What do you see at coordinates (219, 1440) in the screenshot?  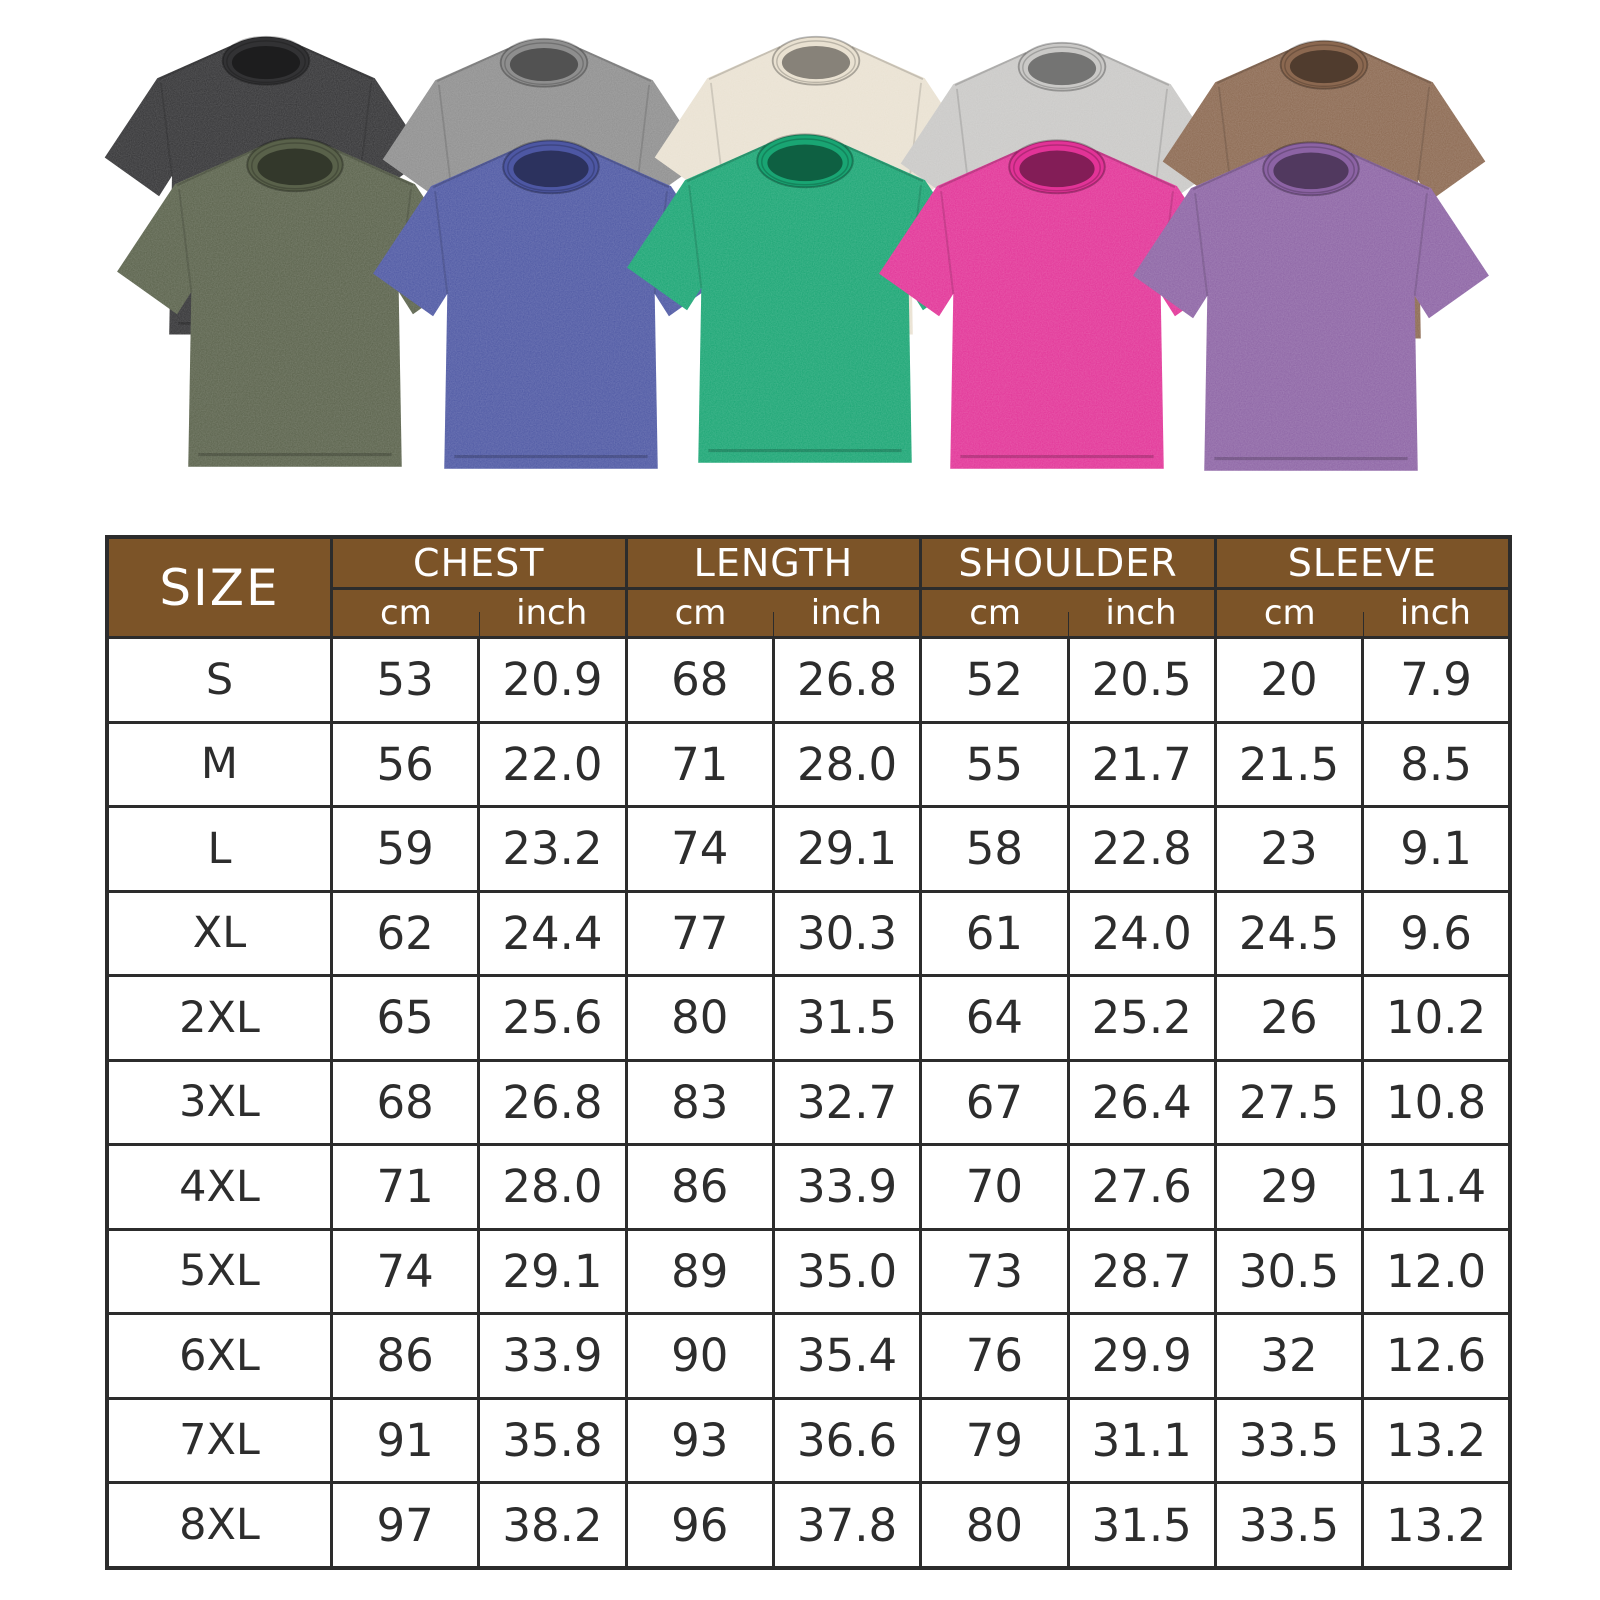 I see `size-value: 7XL` at bounding box center [219, 1440].